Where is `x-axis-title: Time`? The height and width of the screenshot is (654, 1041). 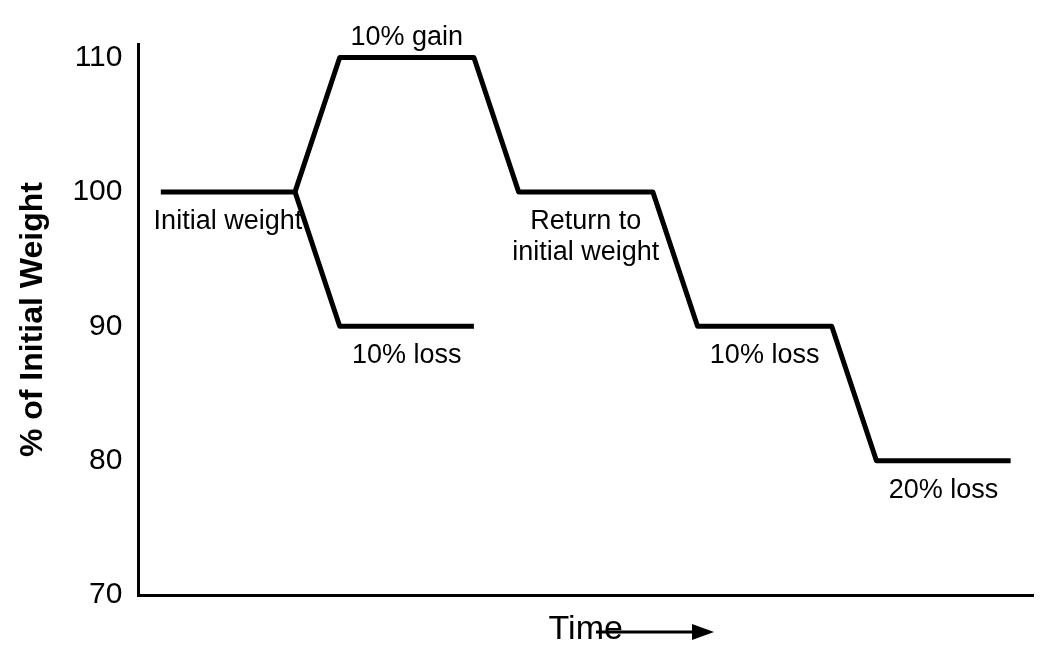 x-axis-title: Time is located at coordinates (585, 626).